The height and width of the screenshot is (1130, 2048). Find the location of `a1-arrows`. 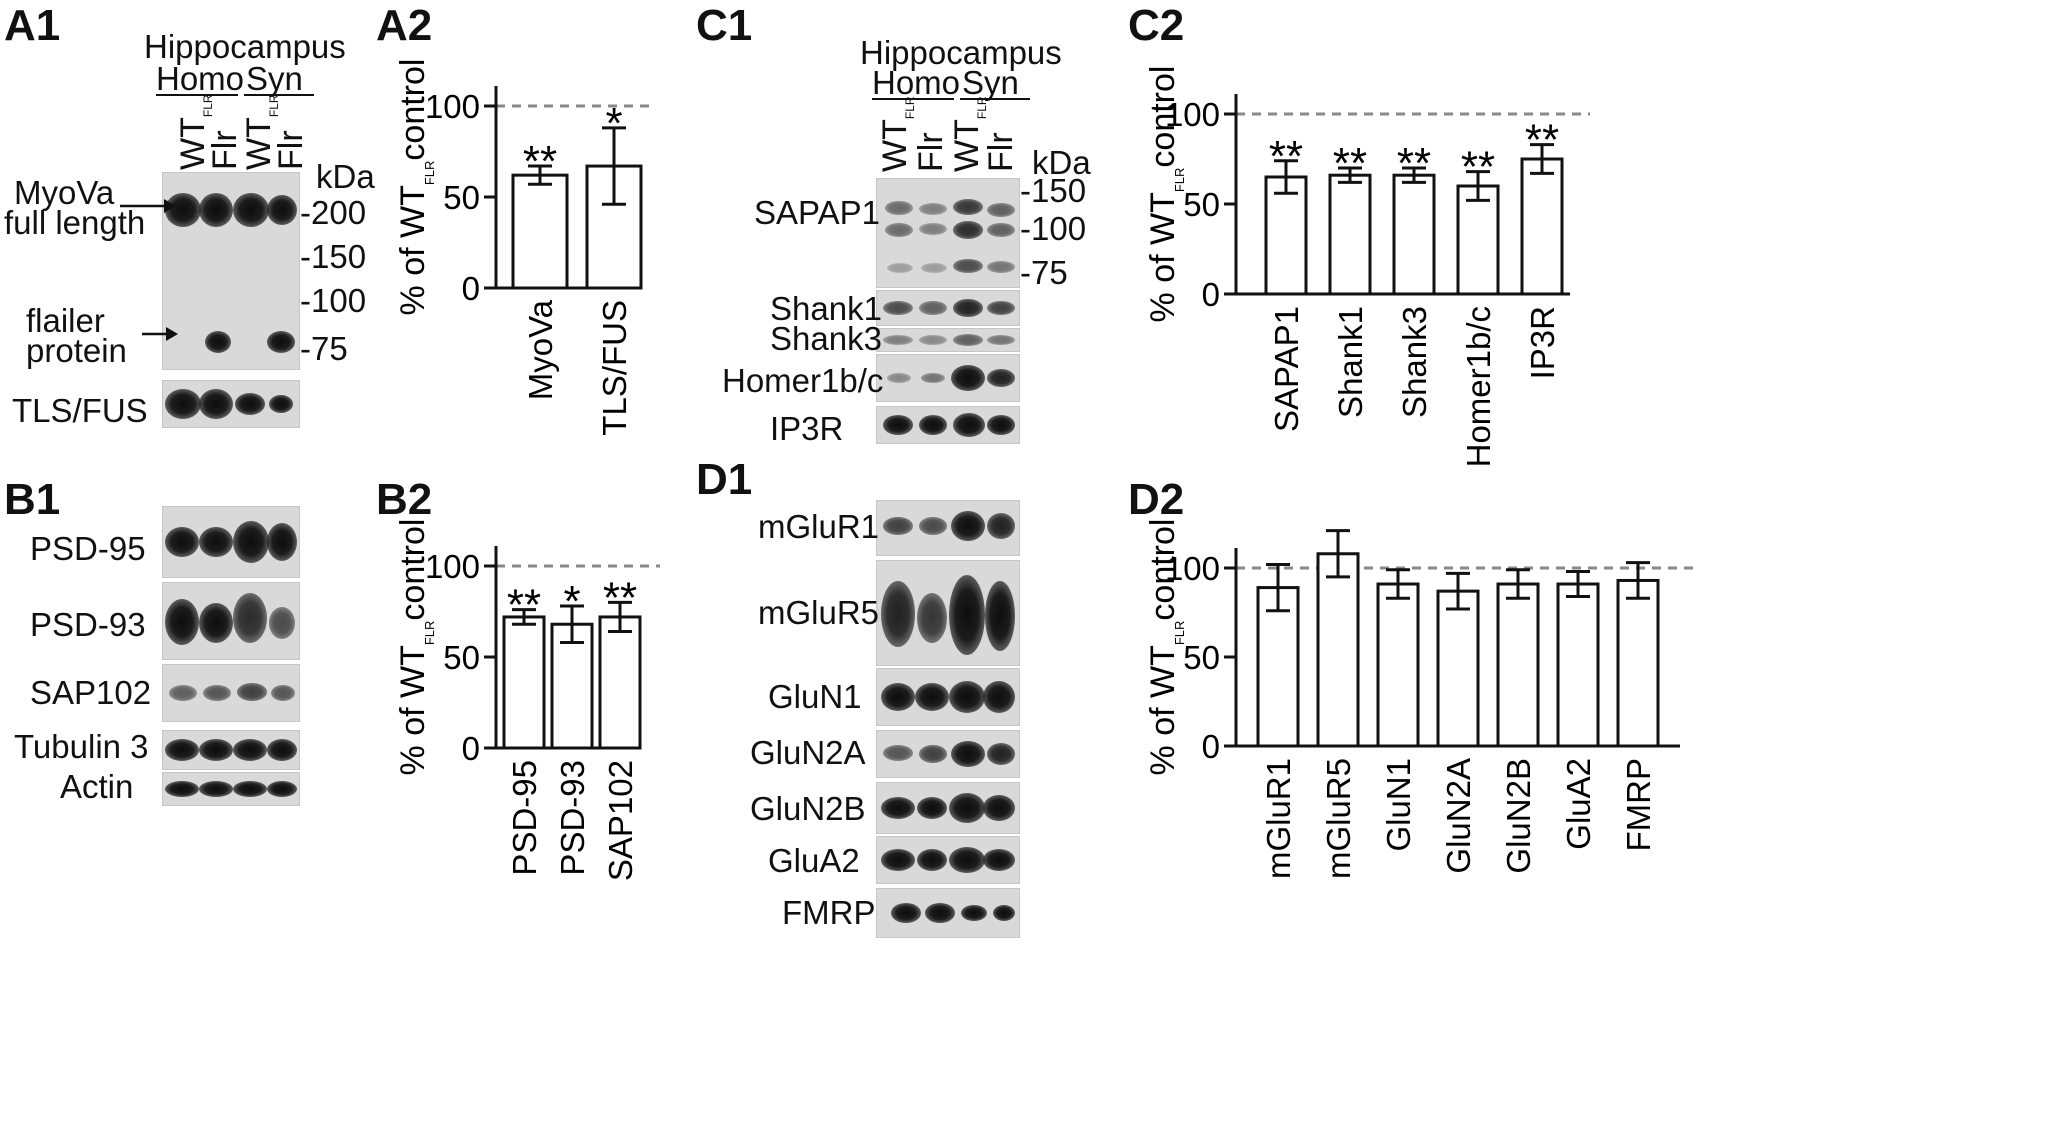

a1-arrows is located at coordinates (149, 270).